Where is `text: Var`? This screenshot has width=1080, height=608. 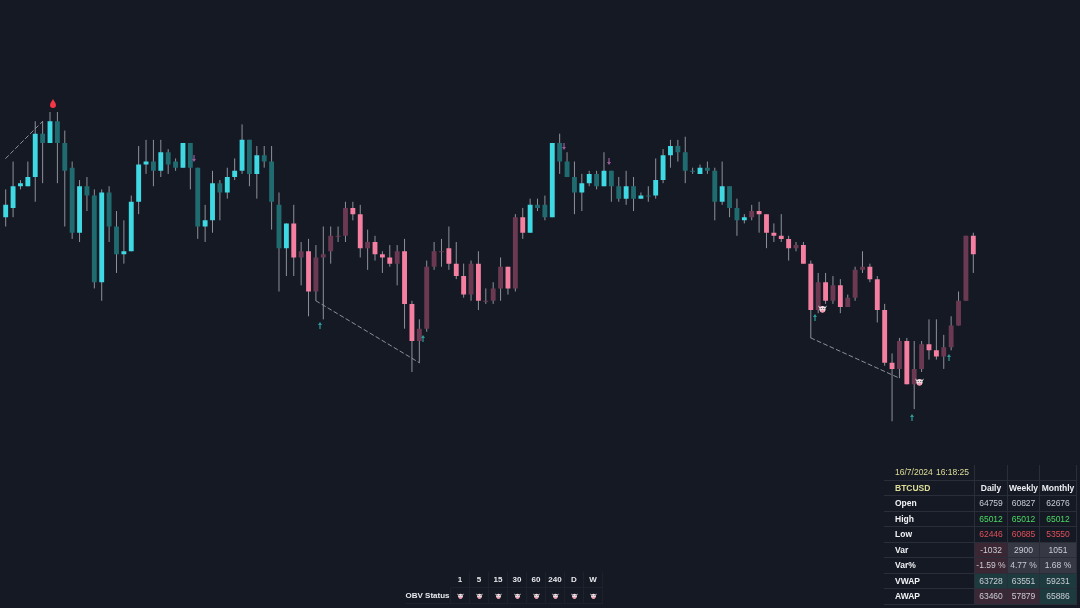 text: Var is located at coordinates (902, 549).